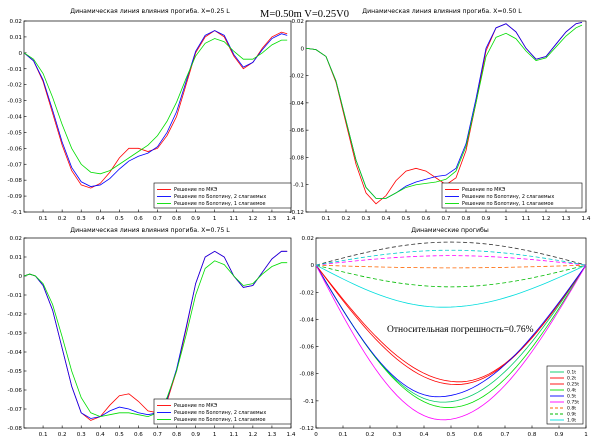  What do you see at coordinates (571, 415) in the screenshot?
I see `legend-label: 0.9t` at bounding box center [571, 415].